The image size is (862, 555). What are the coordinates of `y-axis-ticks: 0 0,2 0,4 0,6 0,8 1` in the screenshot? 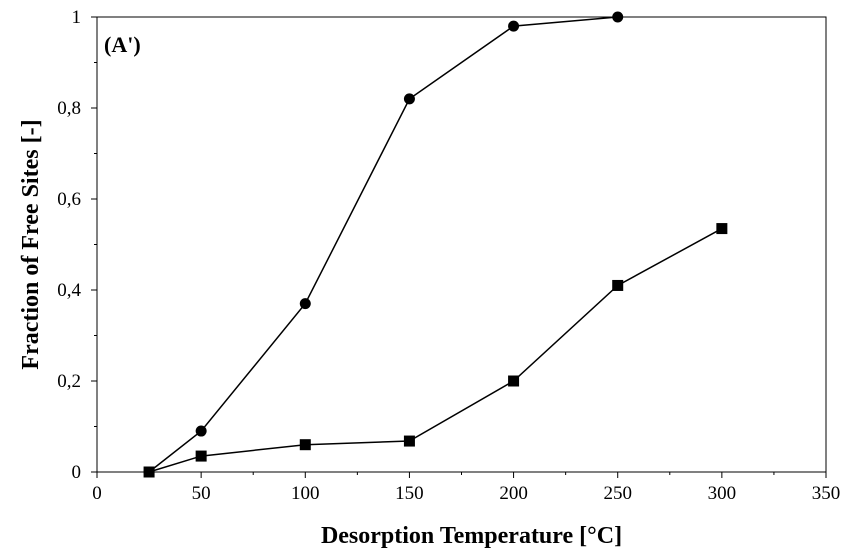 It's located at (77, 245).